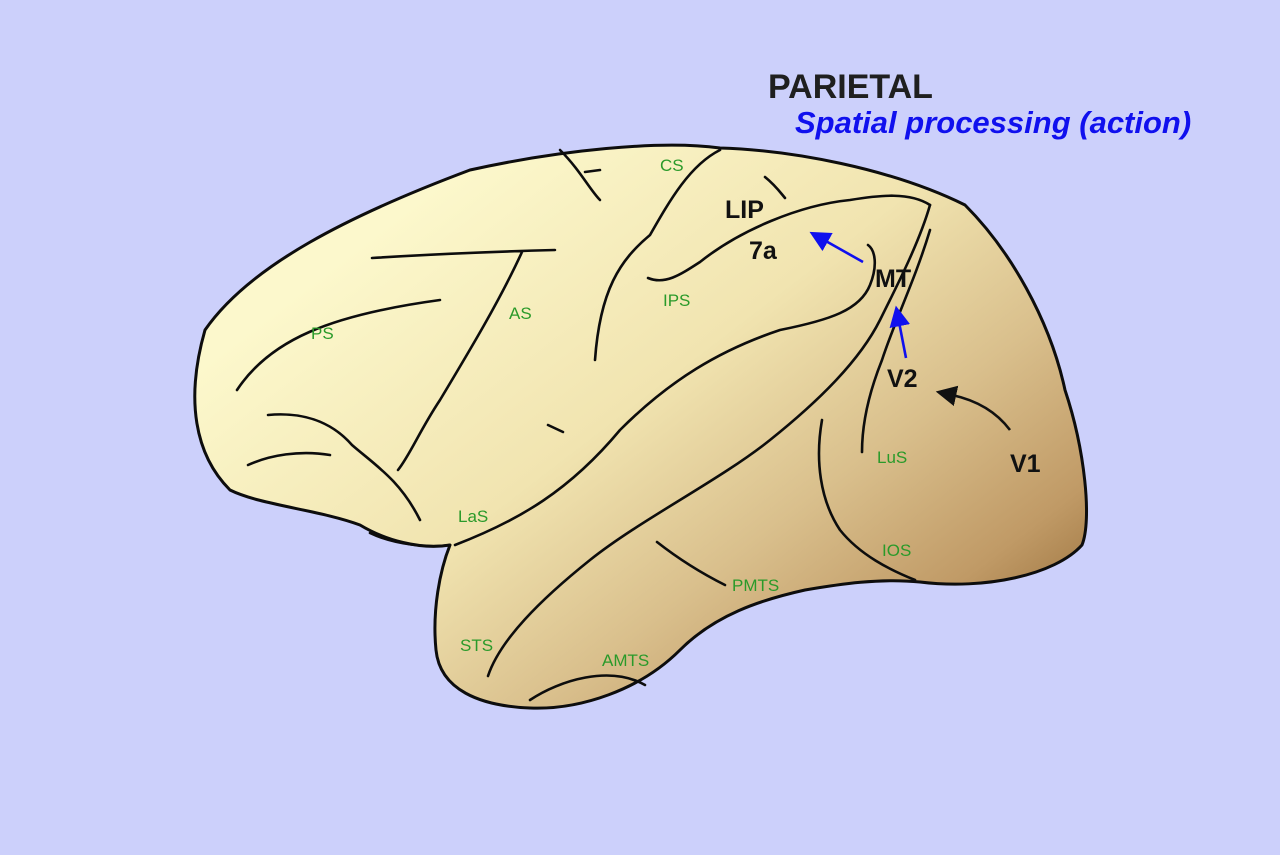 This screenshot has width=1280, height=855. I want to click on diagram-subtitle: Spatial processing (action), so click(993, 122).